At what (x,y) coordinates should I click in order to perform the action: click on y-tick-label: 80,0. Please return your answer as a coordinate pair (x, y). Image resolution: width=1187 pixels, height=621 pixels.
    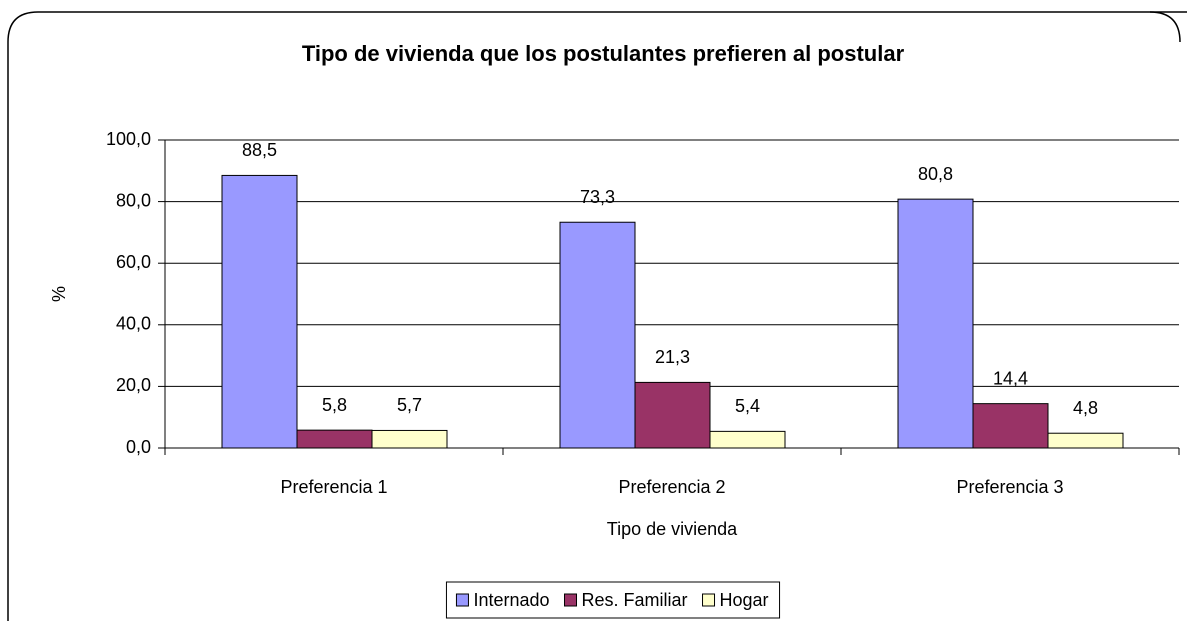
    Looking at the image, I should click on (133, 200).